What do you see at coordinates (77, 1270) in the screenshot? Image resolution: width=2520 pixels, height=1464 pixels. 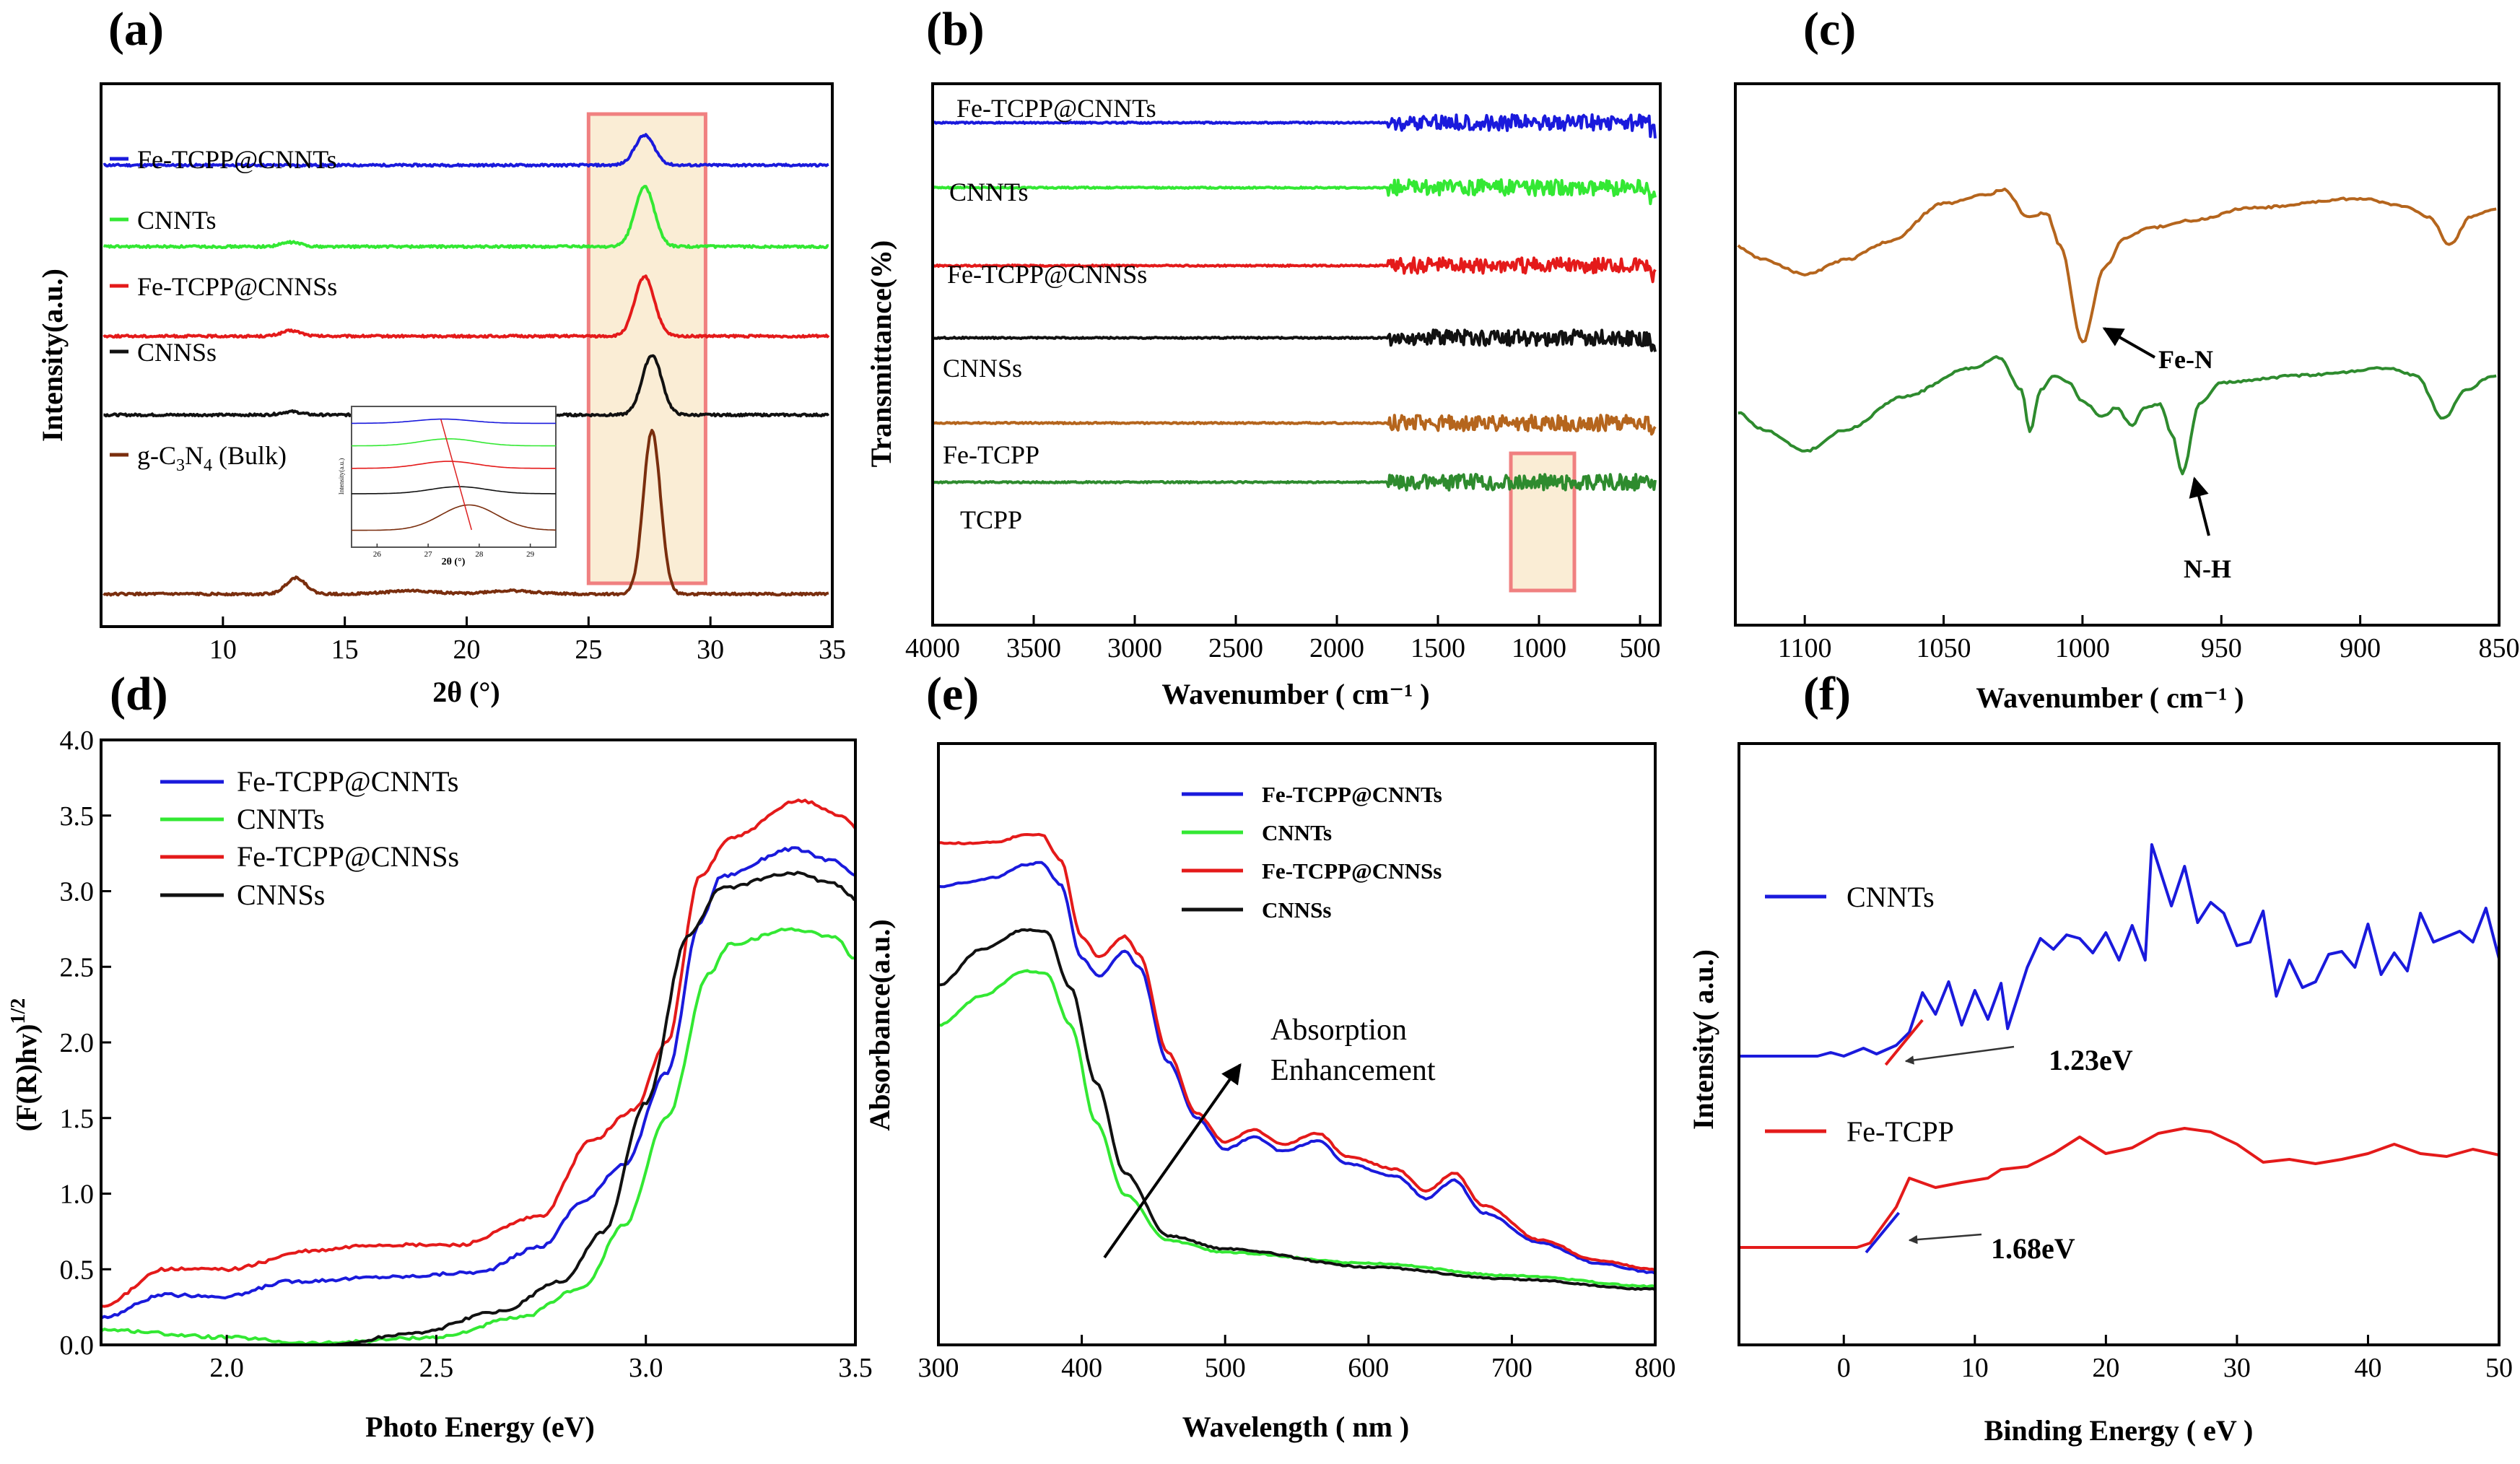 I see `panel-d-ytick-label-0-5: 0.5` at bounding box center [77, 1270].